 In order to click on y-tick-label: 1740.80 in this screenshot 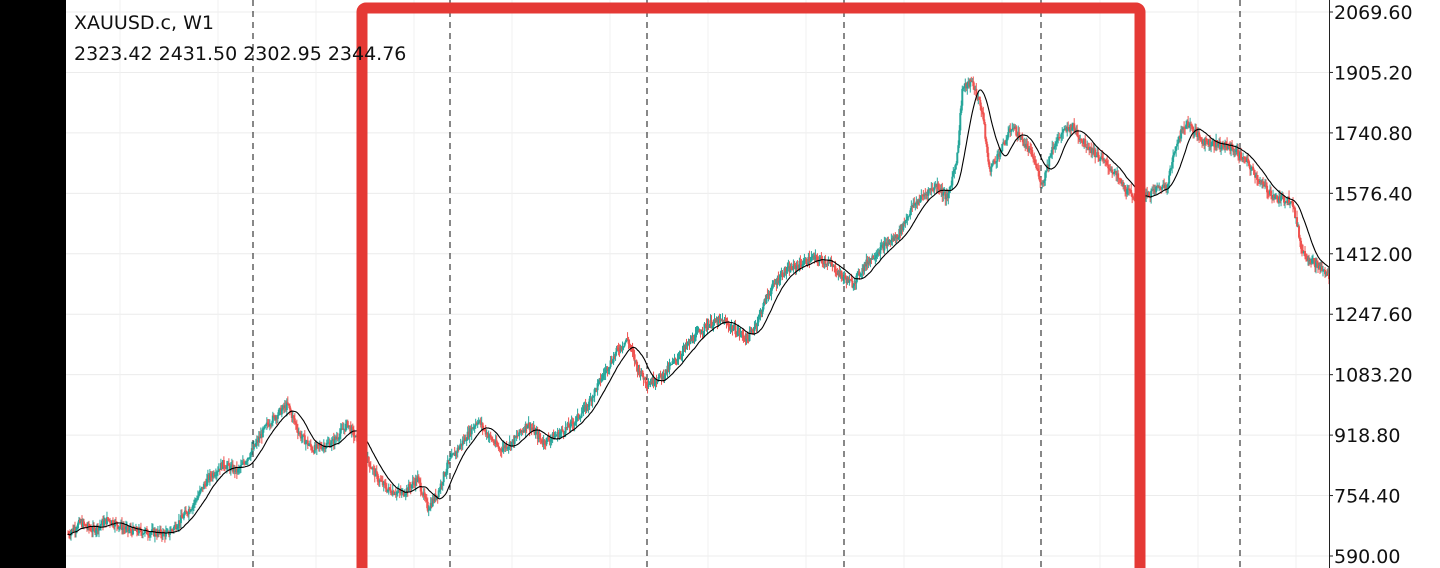, I will do `click(1373, 134)`.